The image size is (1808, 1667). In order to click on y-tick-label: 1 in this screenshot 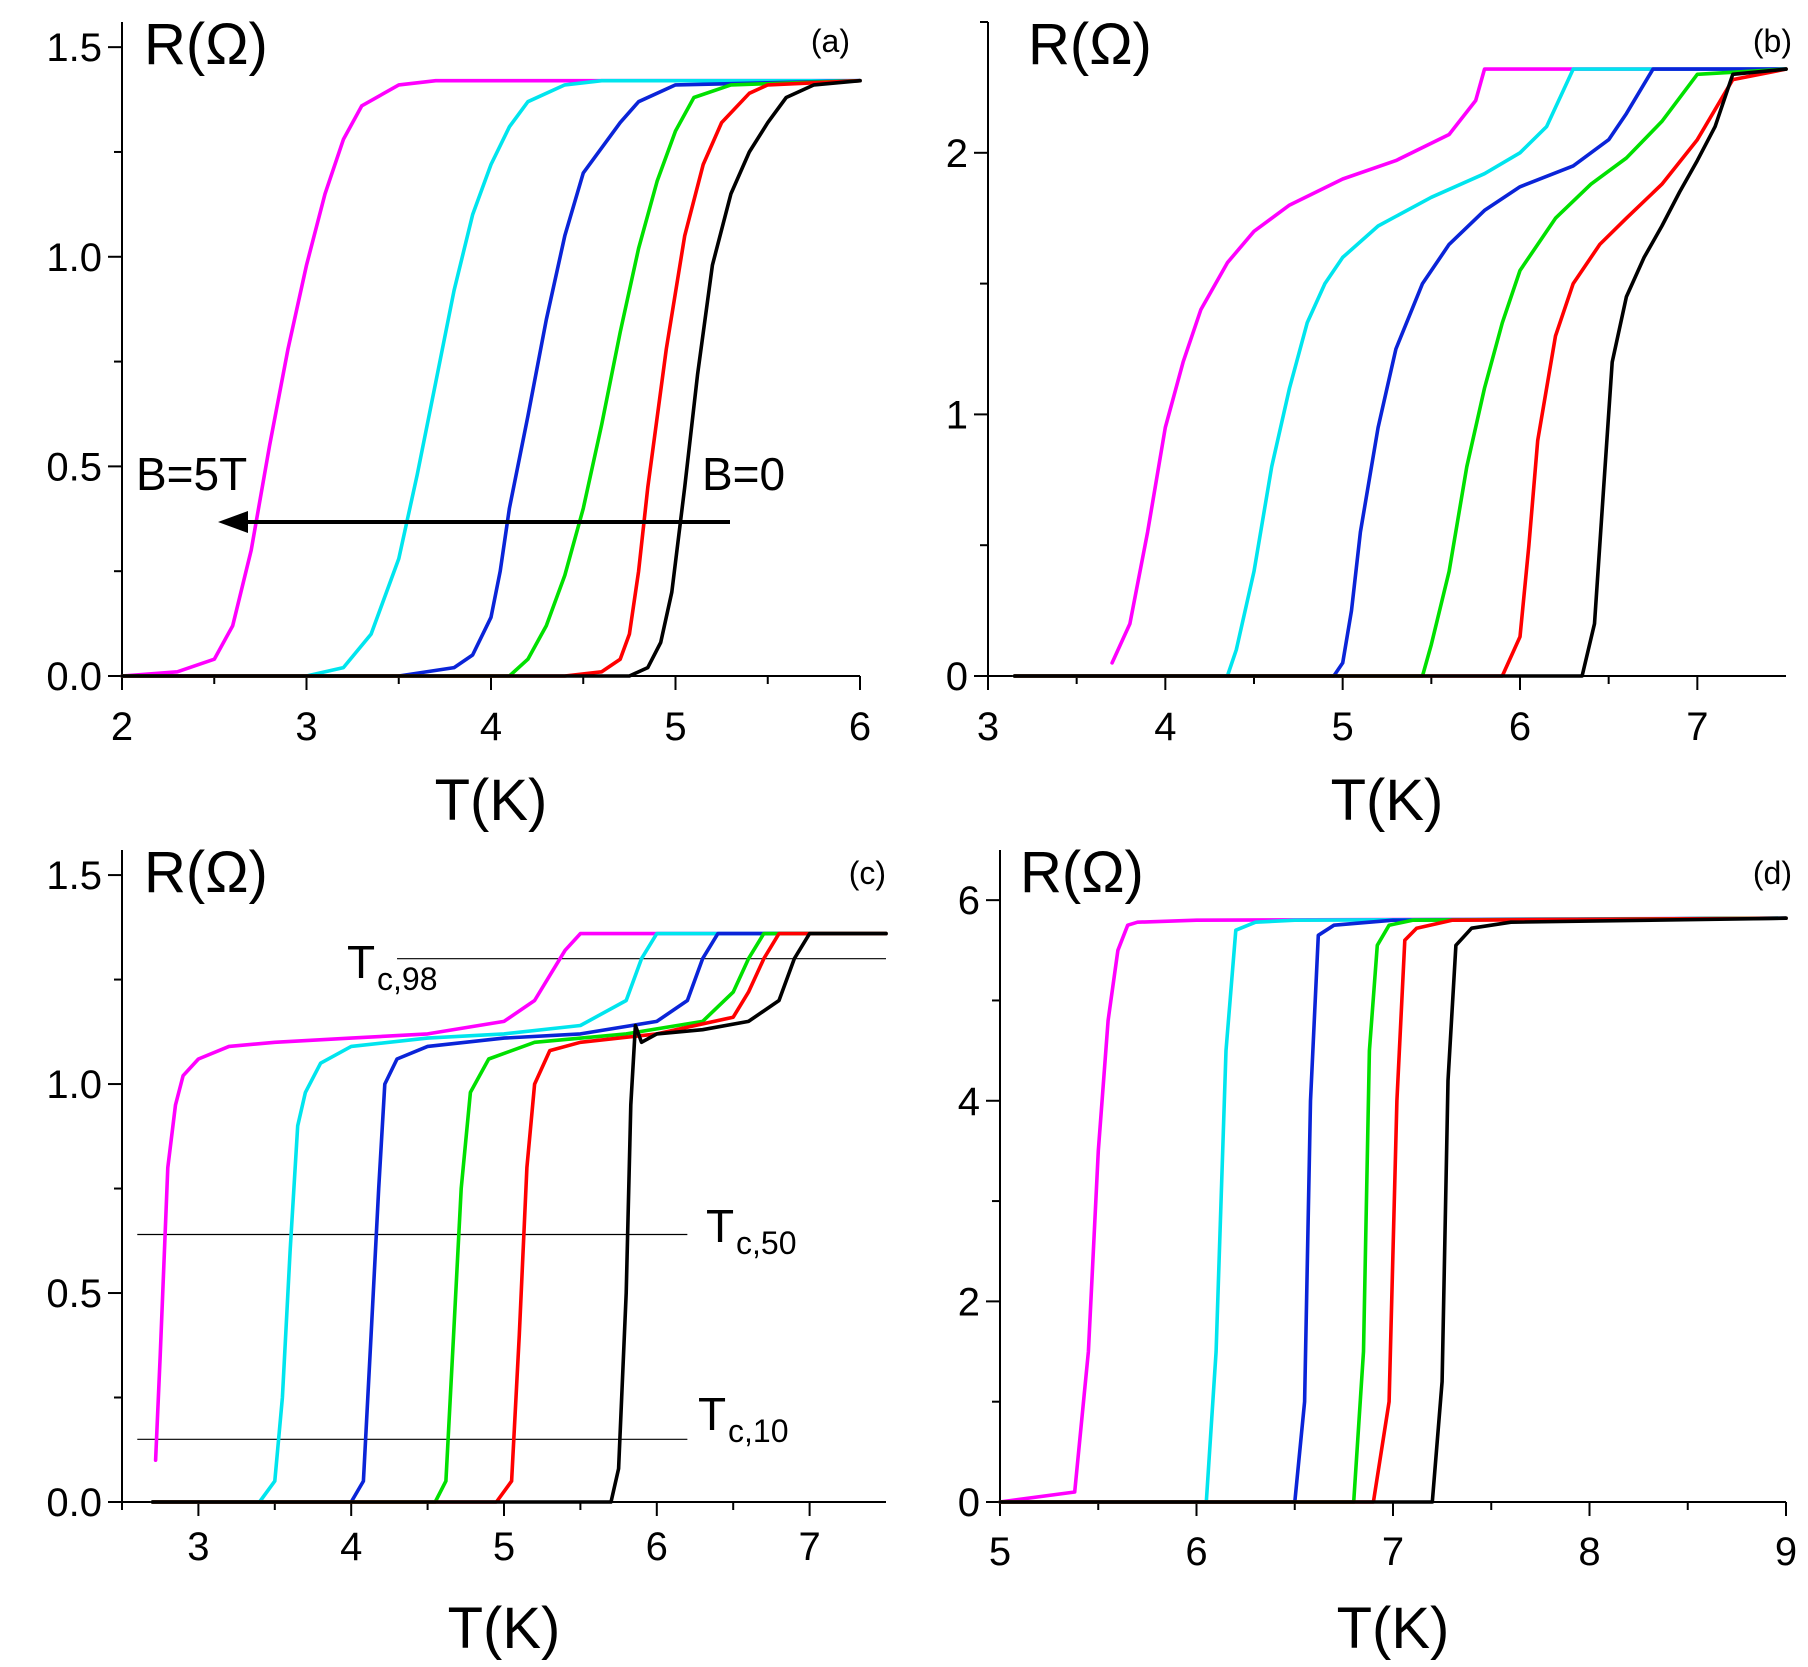, I will do `click(957, 415)`.